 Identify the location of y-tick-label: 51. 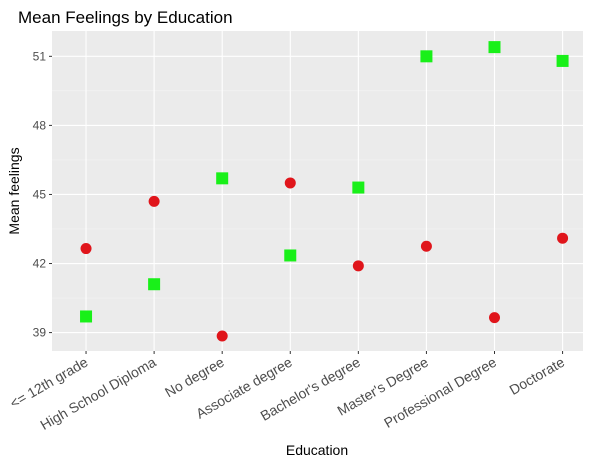
(40, 56).